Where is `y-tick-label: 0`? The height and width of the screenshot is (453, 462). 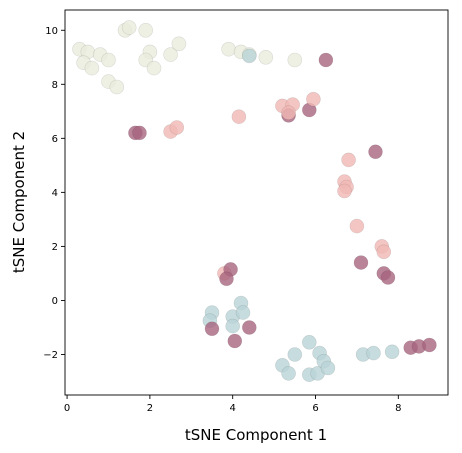
y-tick-label: 0 is located at coordinates (55, 301).